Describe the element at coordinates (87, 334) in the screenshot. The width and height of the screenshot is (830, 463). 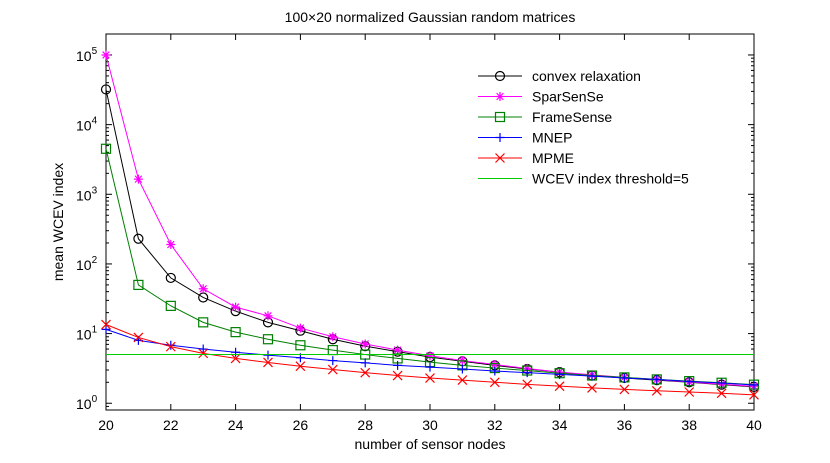
I see `y-tick-label: 10¹` at that location.